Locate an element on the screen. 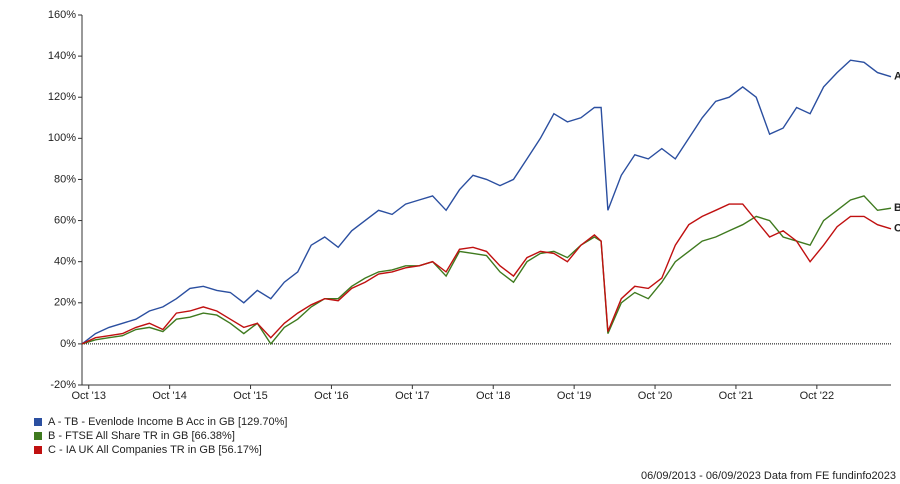 The height and width of the screenshot is (484, 900). x-tick-label: Oct '22 is located at coordinates (817, 396).